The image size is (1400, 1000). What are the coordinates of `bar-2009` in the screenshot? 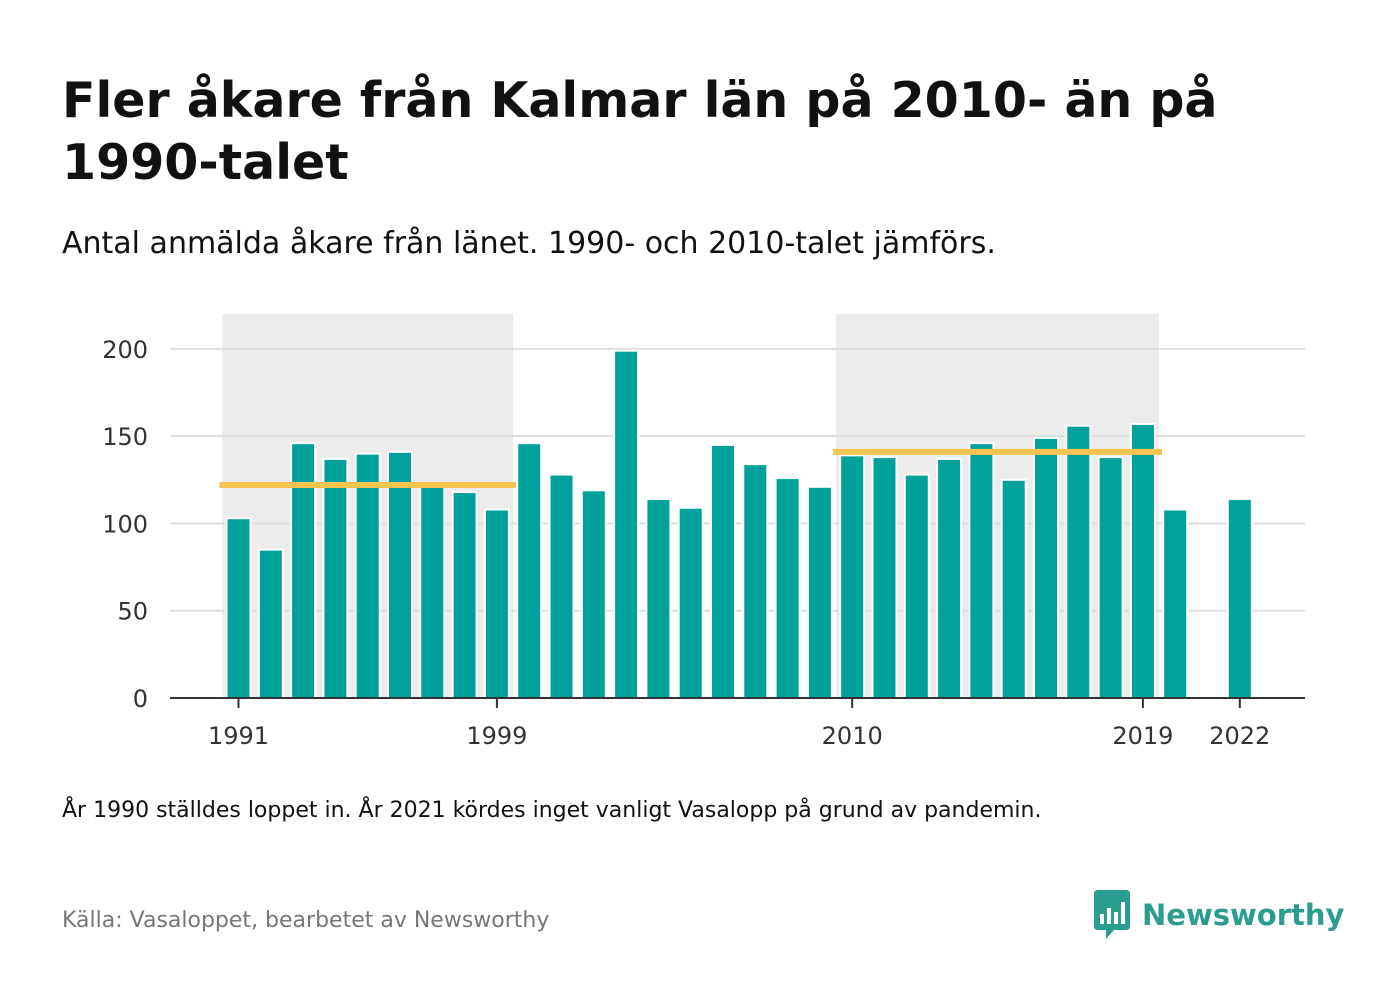 It's located at (819, 592).